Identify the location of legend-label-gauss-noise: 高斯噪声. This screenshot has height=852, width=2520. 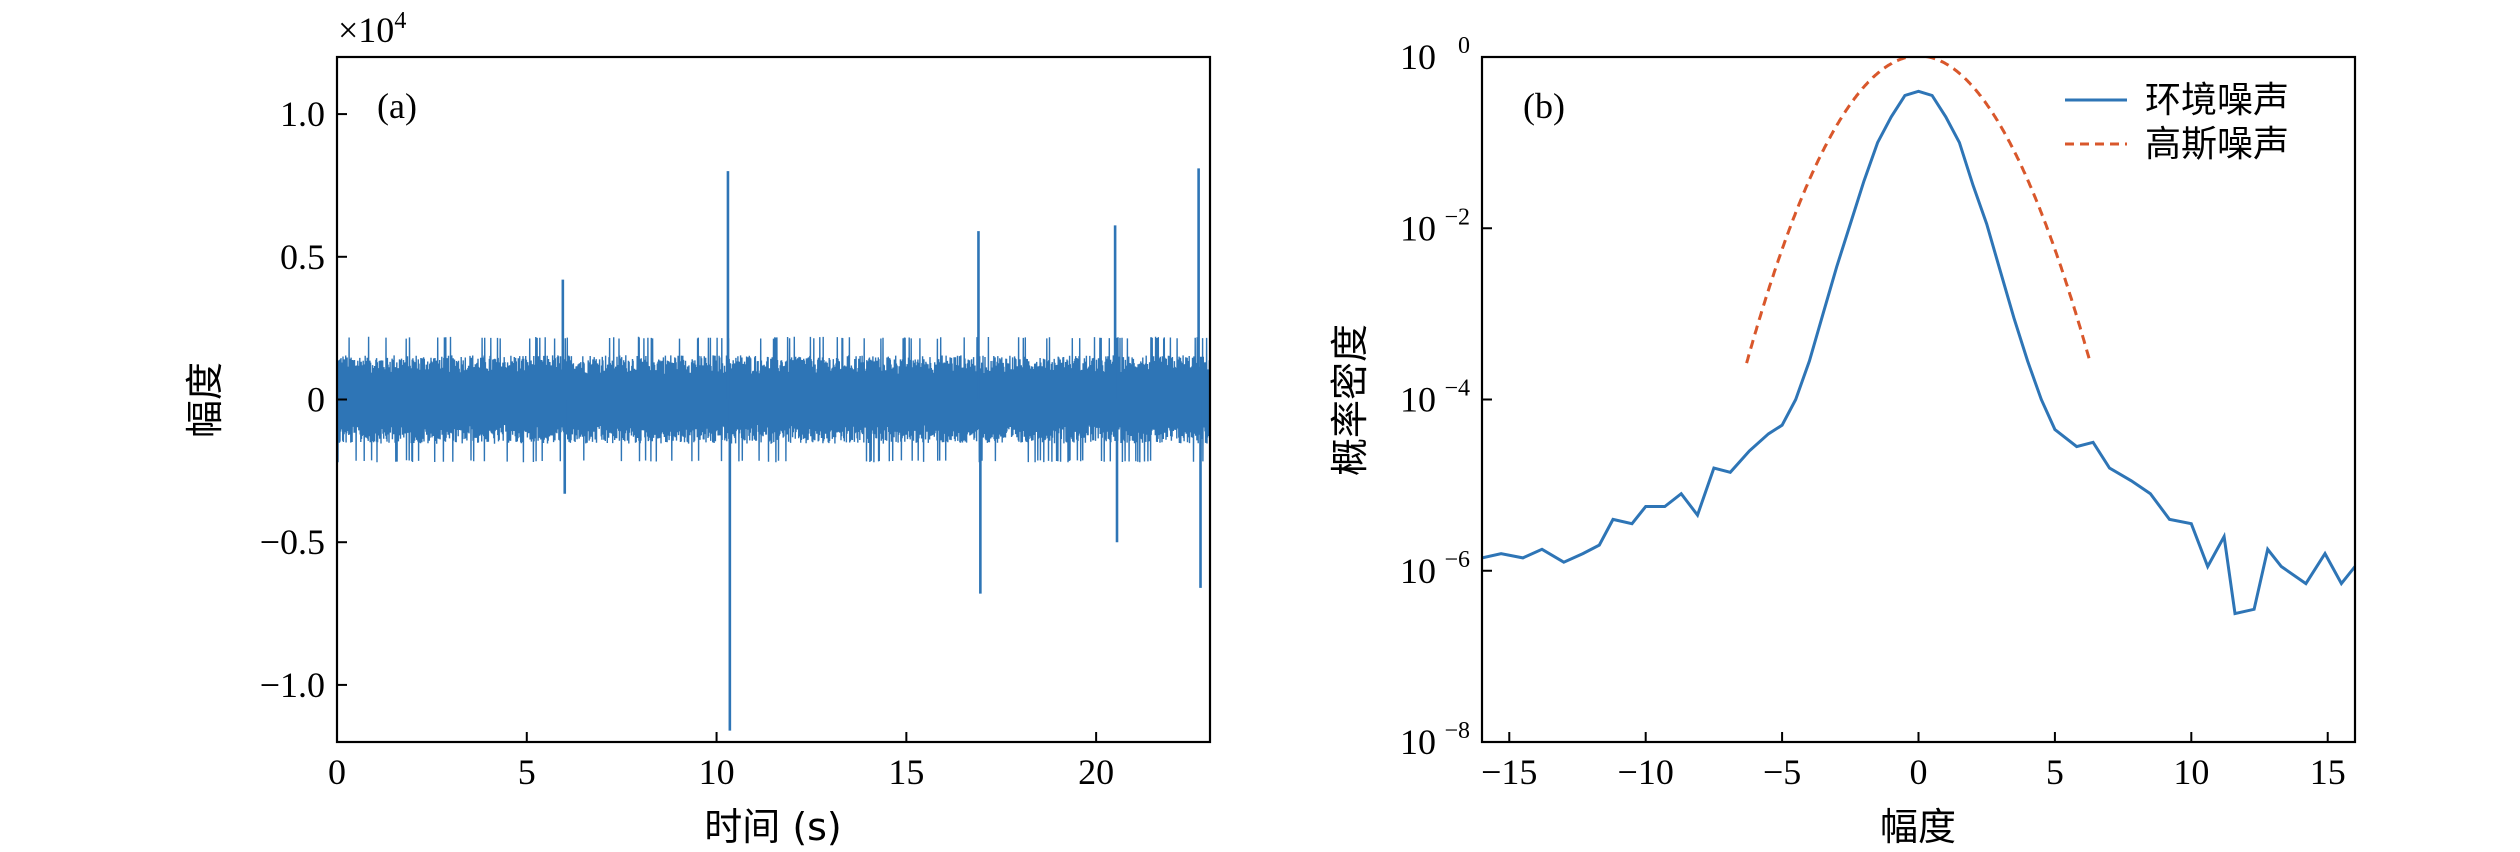
(2217, 144).